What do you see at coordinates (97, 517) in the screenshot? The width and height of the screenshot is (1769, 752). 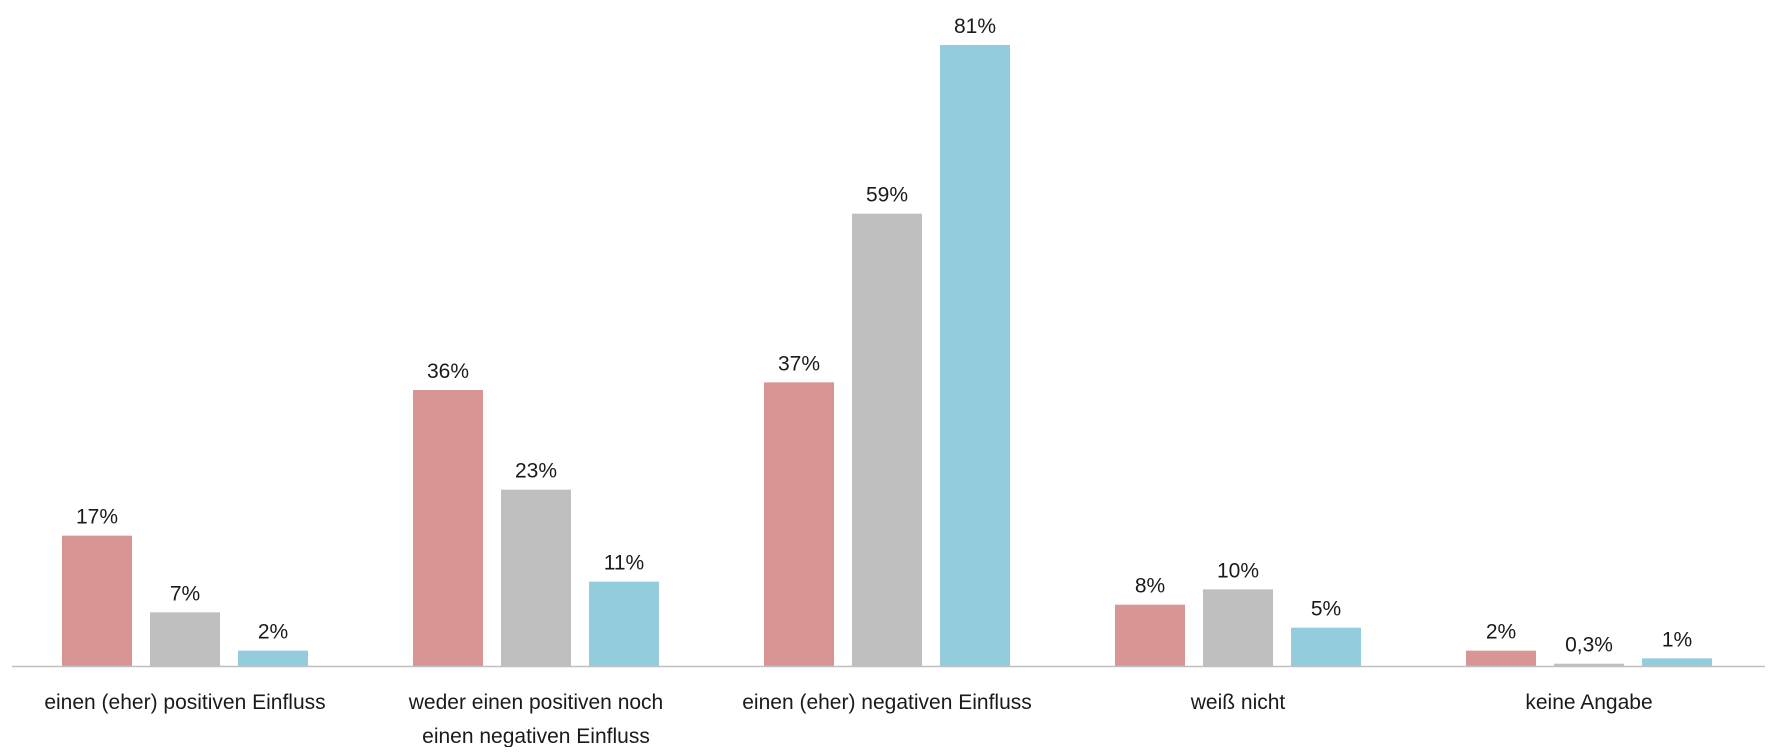 I see `data-label-cat1-series1: 17%` at bounding box center [97, 517].